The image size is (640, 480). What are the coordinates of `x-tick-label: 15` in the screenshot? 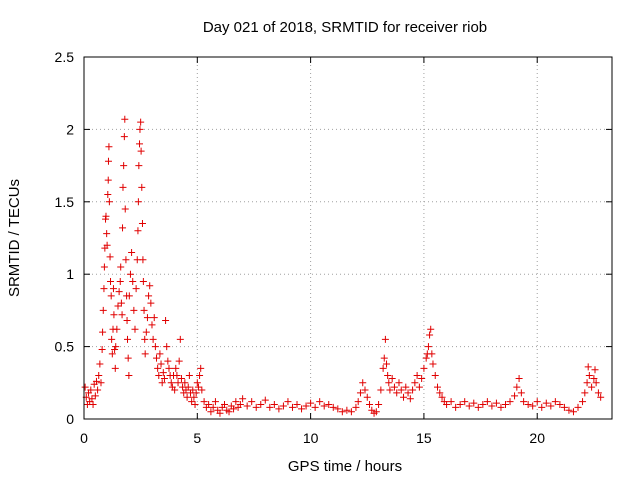 It's located at (424, 438).